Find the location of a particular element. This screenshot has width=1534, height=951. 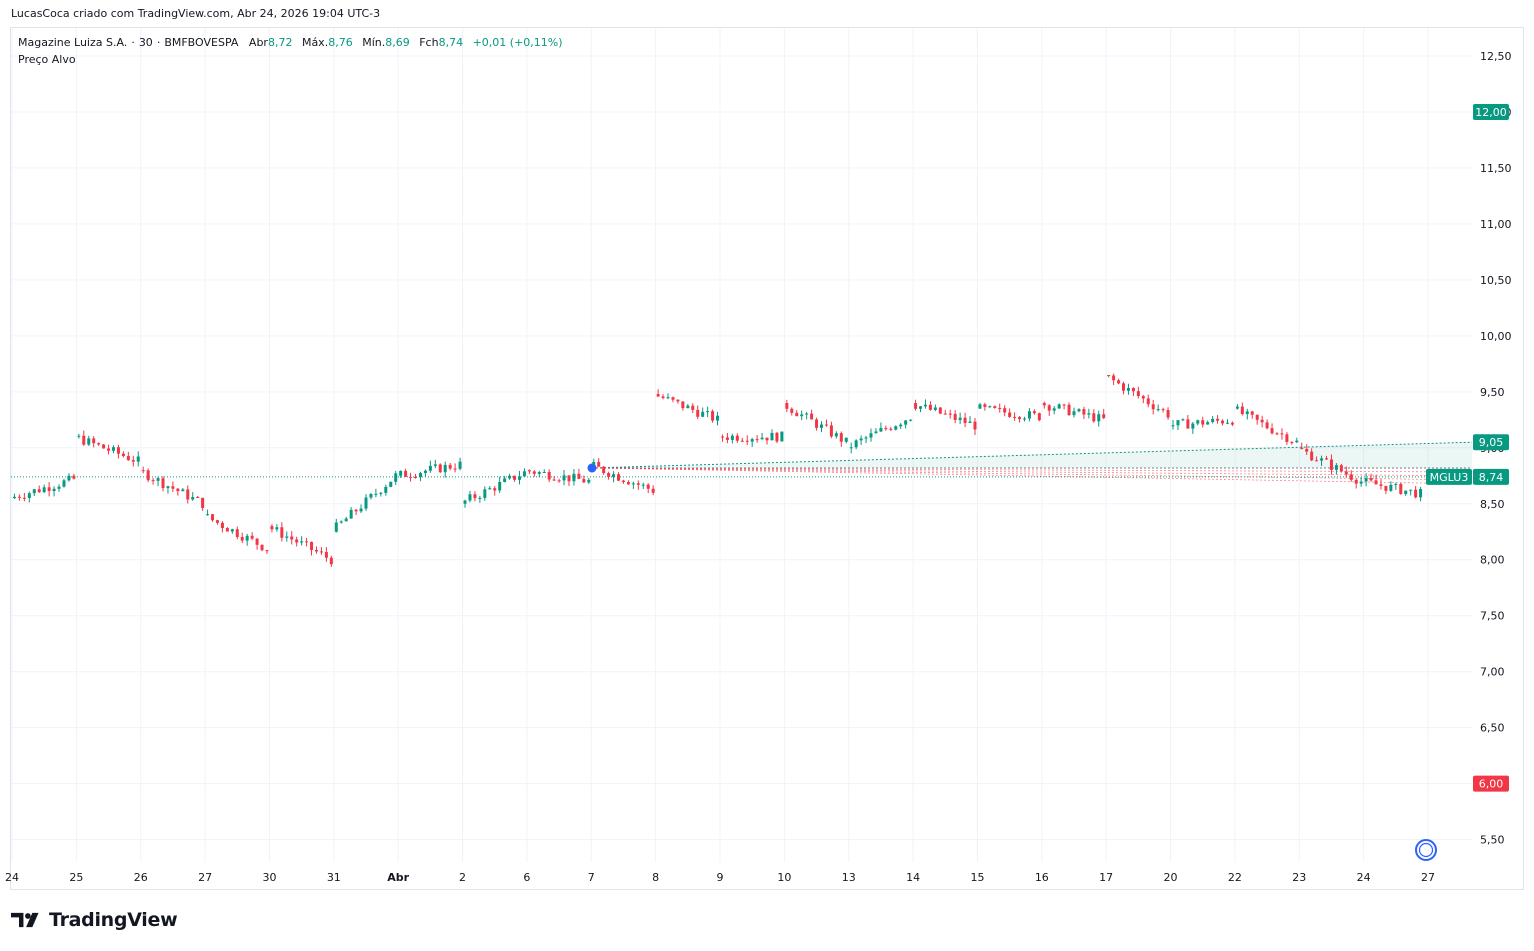

symbol-badge-bg is located at coordinates (1449, 476).